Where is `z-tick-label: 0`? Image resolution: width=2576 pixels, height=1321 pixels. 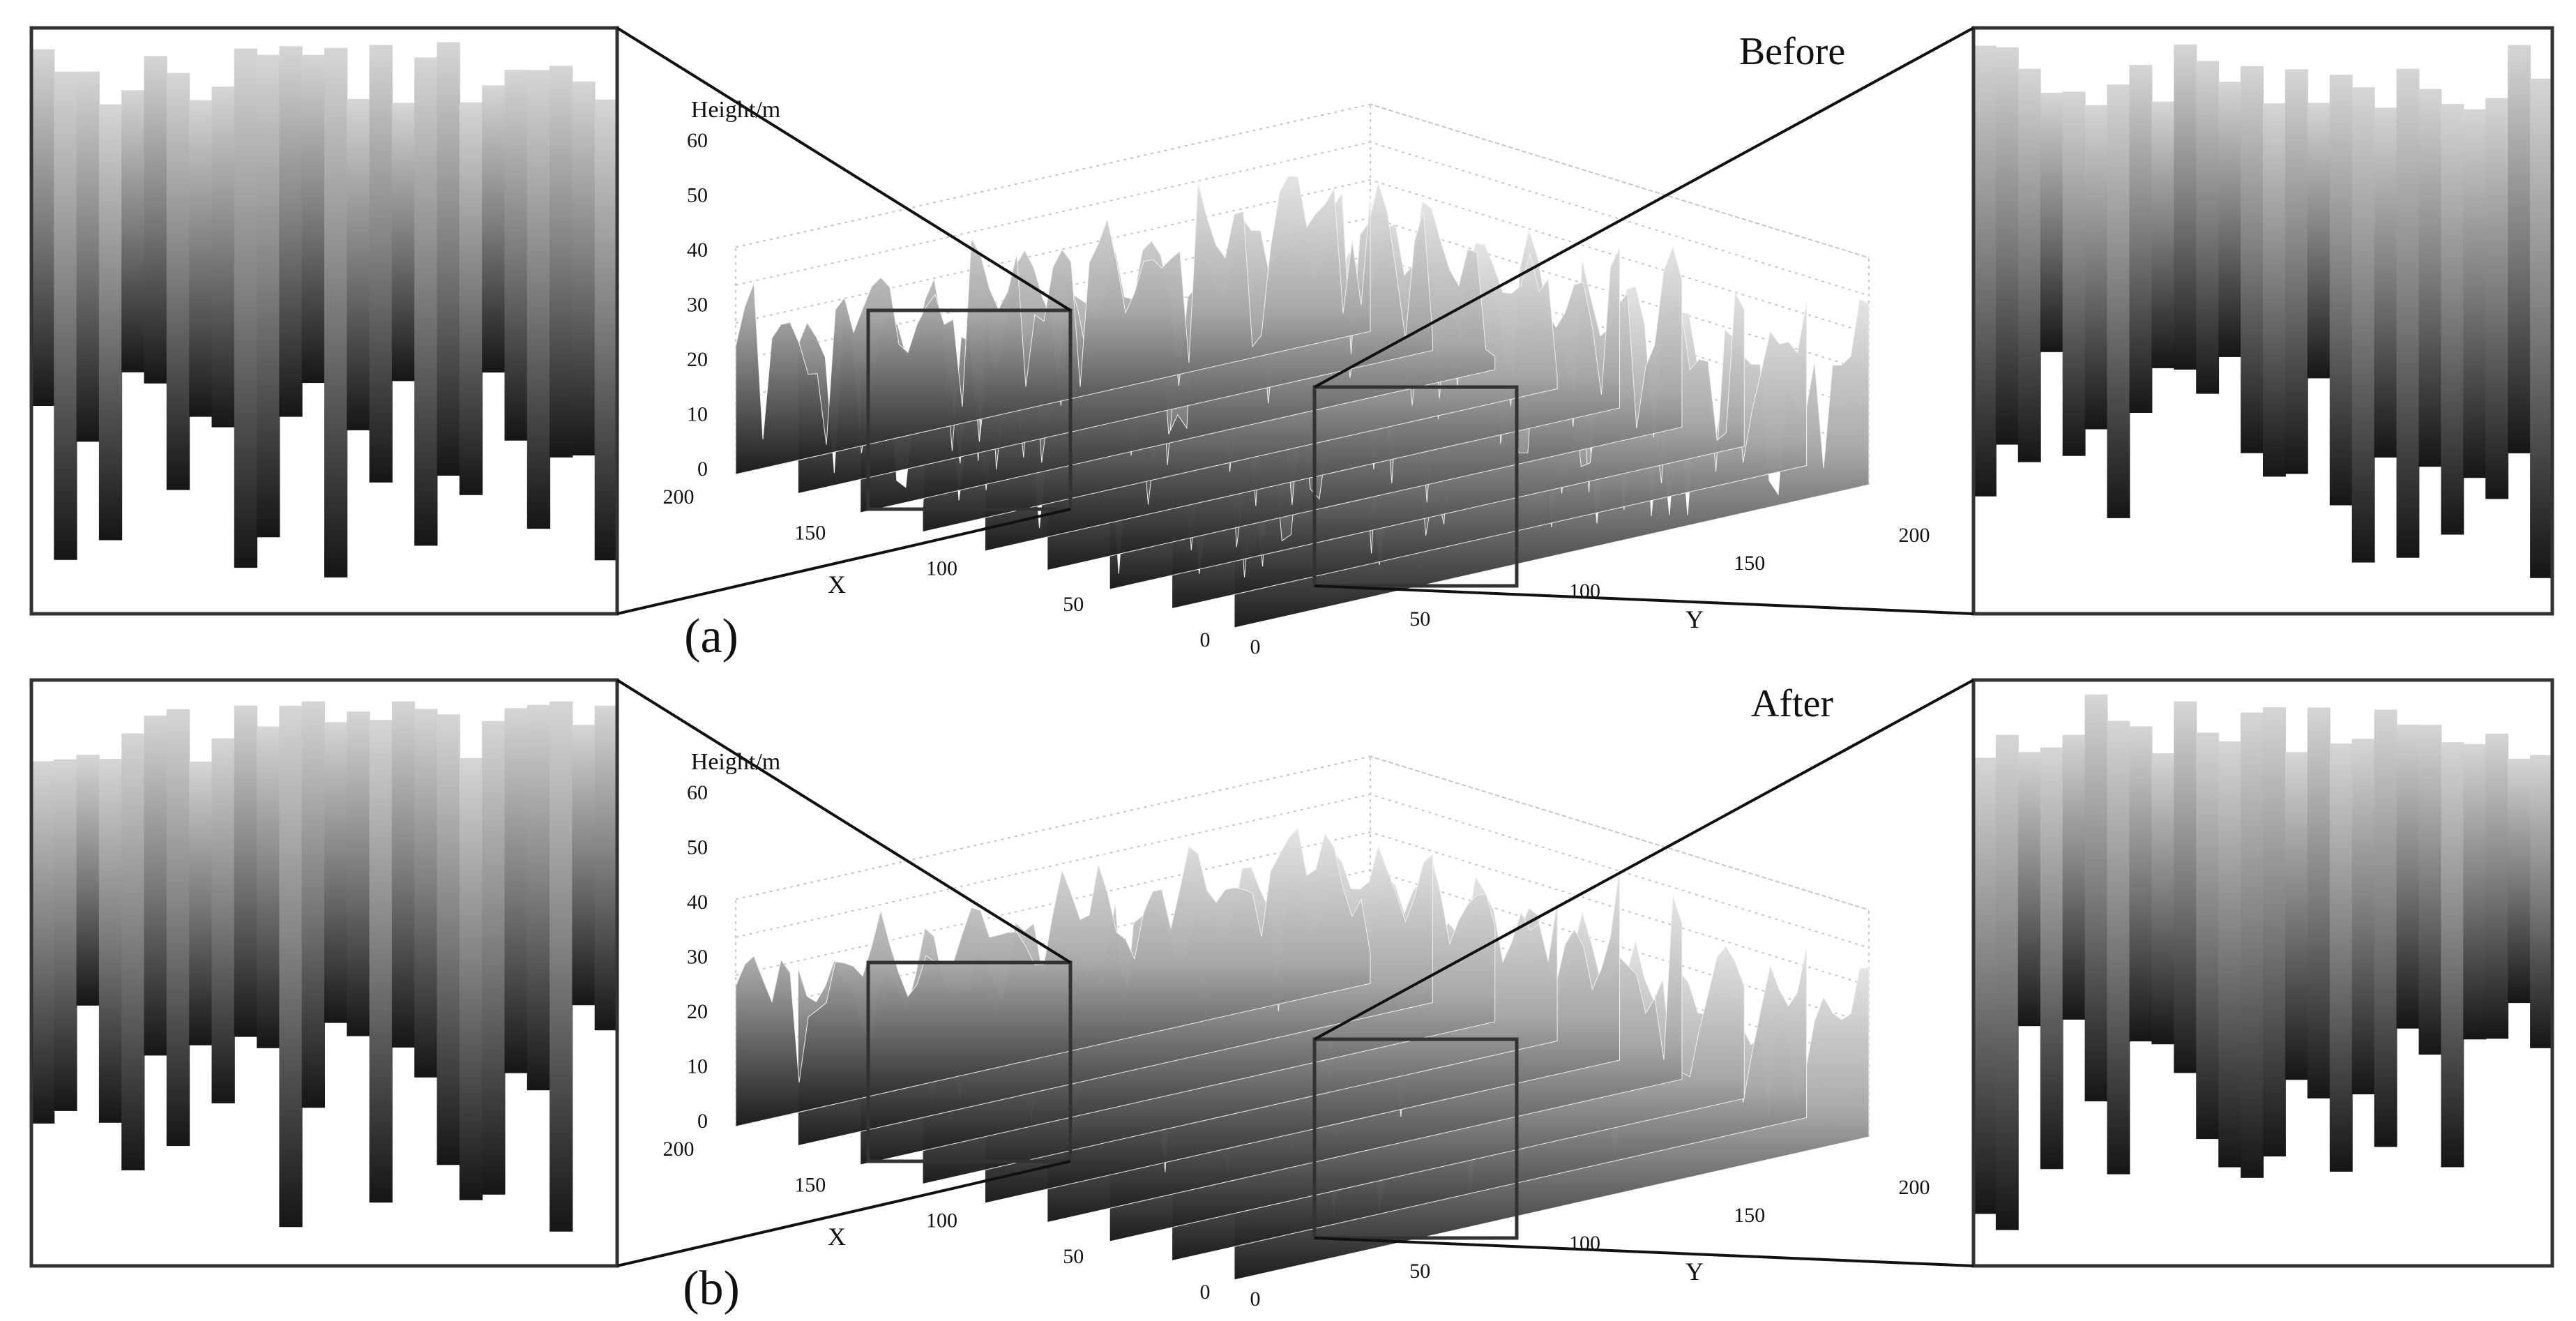 z-tick-label: 0 is located at coordinates (702, 1121).